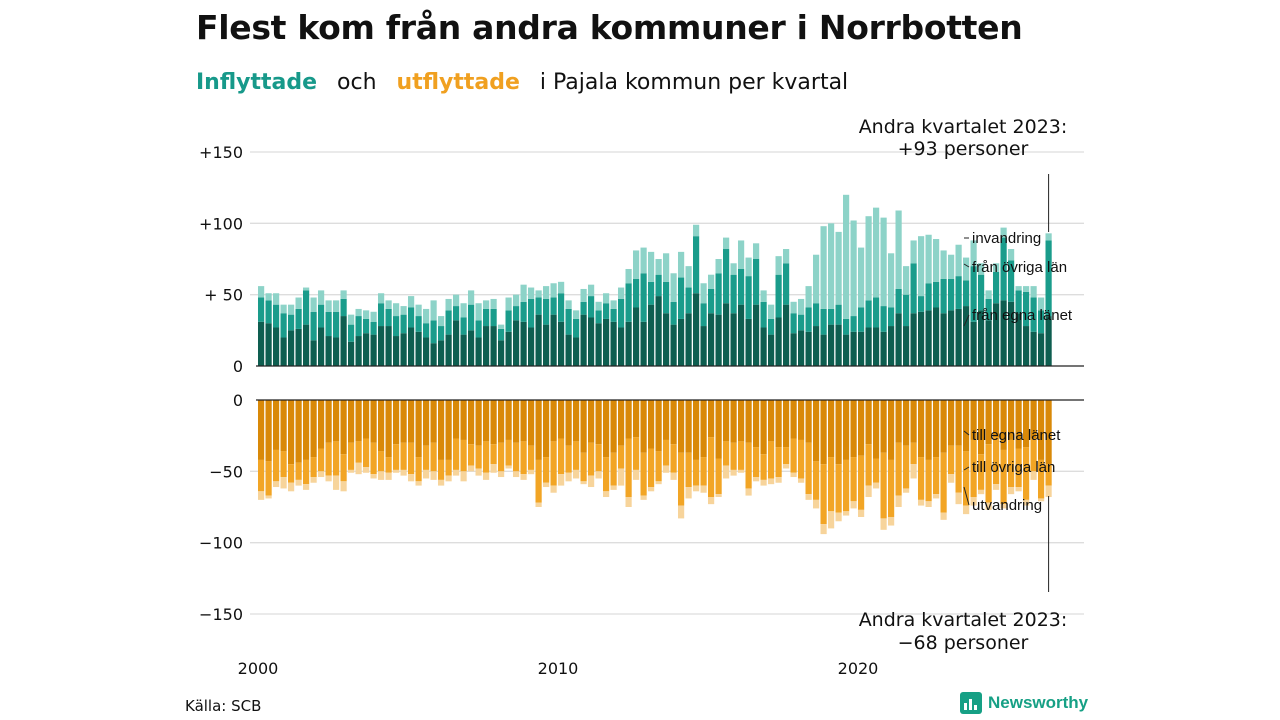 The width and height of the screenshot is (1280, 720). I want to click on annotation-bottom-line2: −68 personer, so click(963, 643).